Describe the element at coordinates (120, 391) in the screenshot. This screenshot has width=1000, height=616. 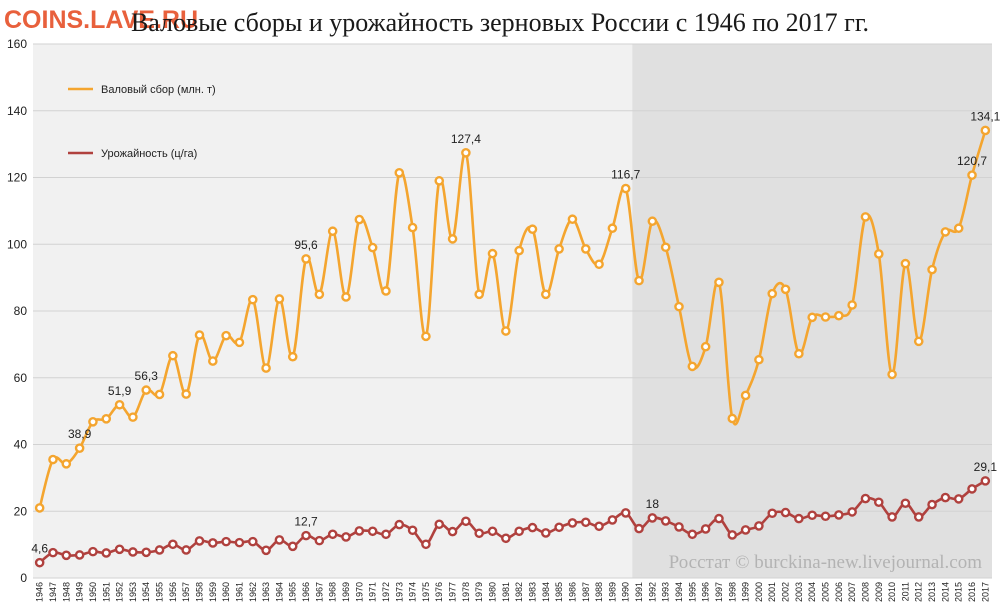
I see `data-label: 51,9` at that location.